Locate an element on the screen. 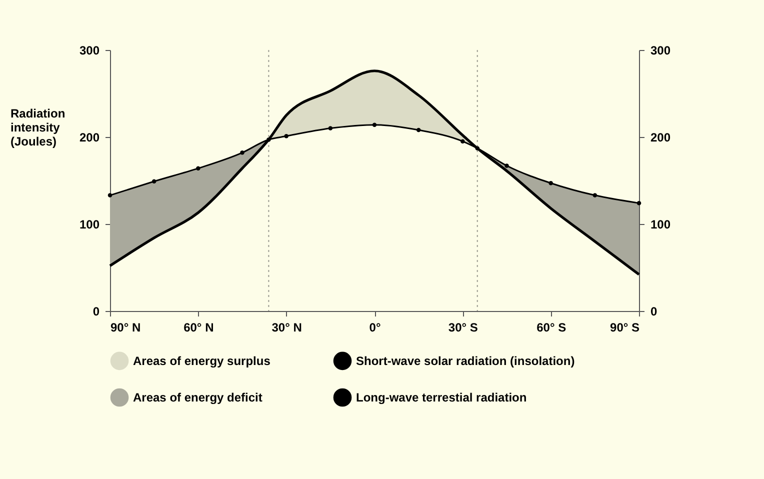  y-tick-label: 0 is located at coordinates (96, 311).